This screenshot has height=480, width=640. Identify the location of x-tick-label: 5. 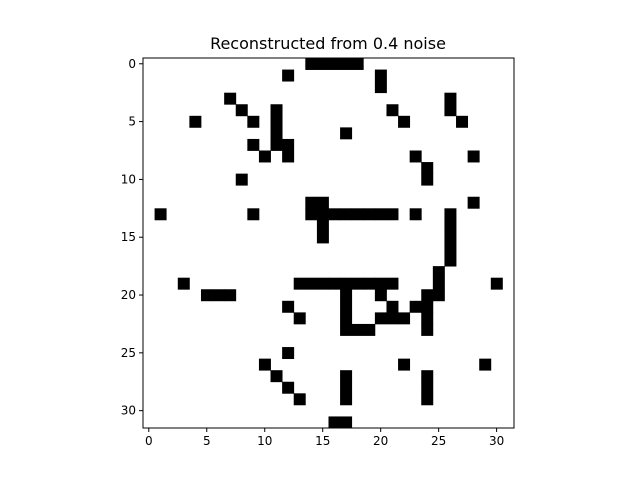
(207, 441).